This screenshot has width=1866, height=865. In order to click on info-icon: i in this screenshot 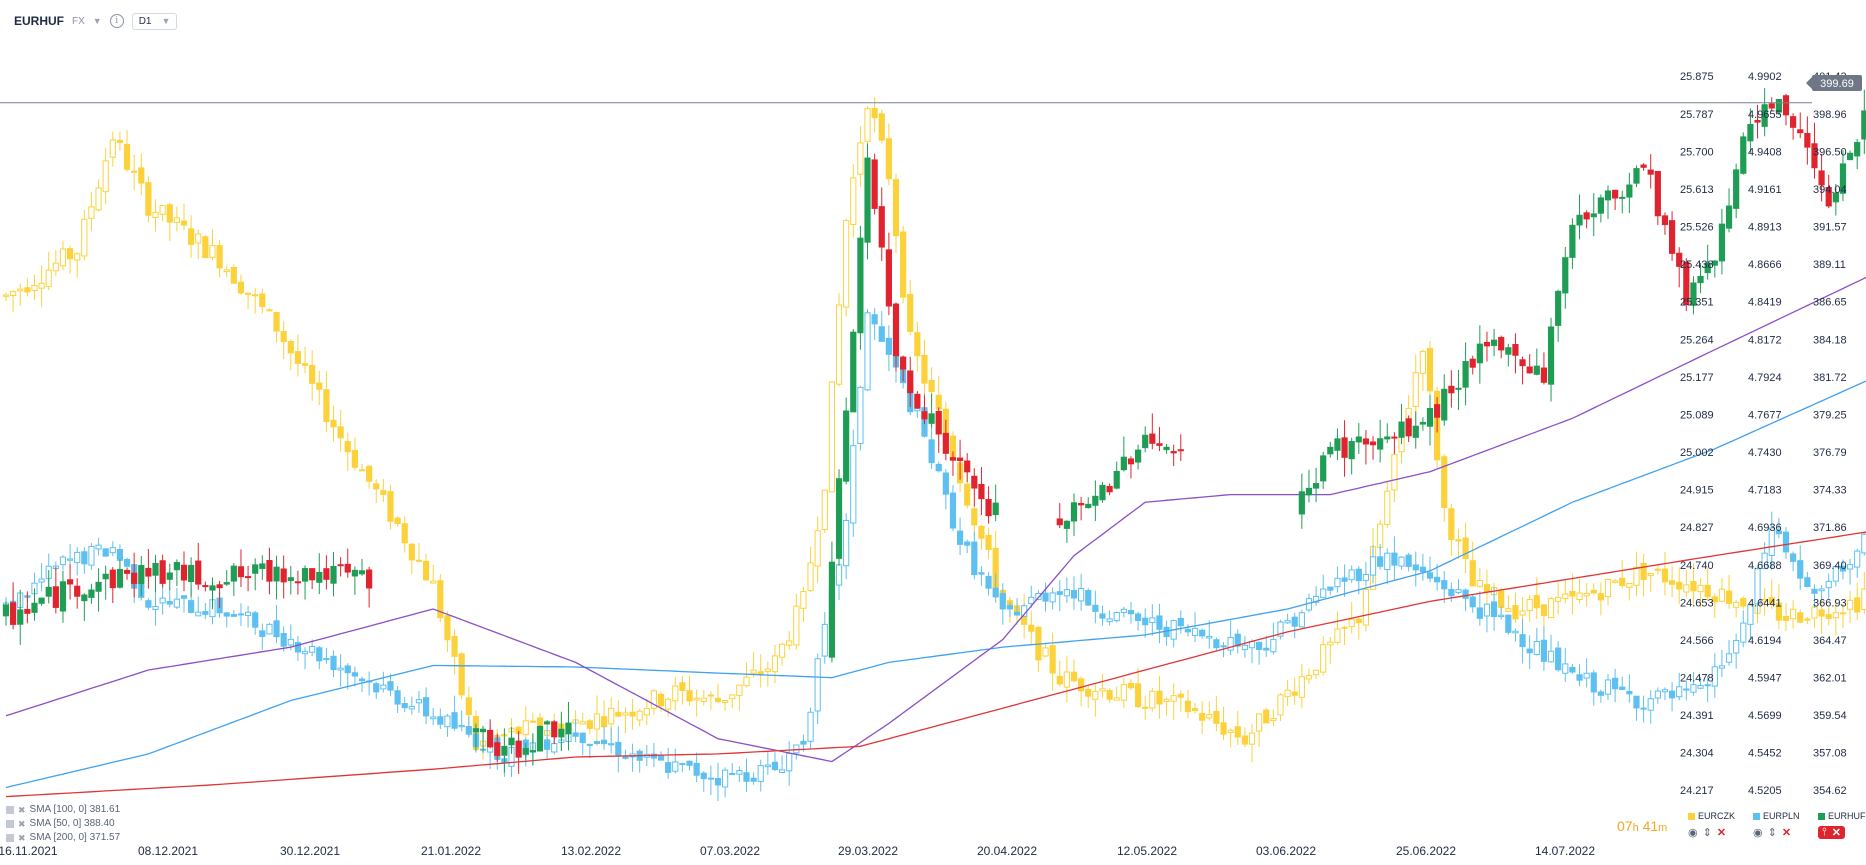, I will do `click(116, 21)`.